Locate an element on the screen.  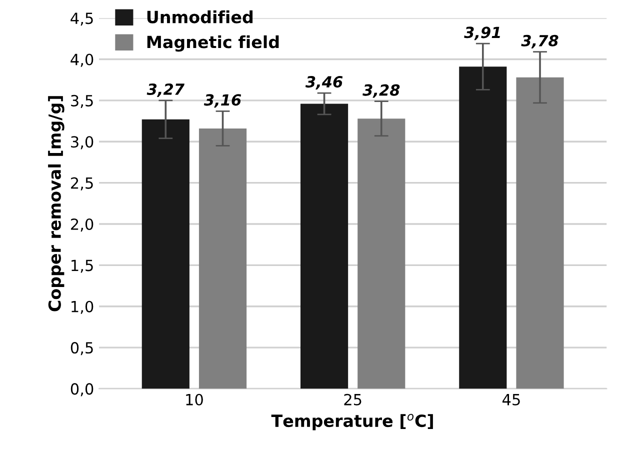
y-tick-label: 2,0 is located at coordinates (82, 225).